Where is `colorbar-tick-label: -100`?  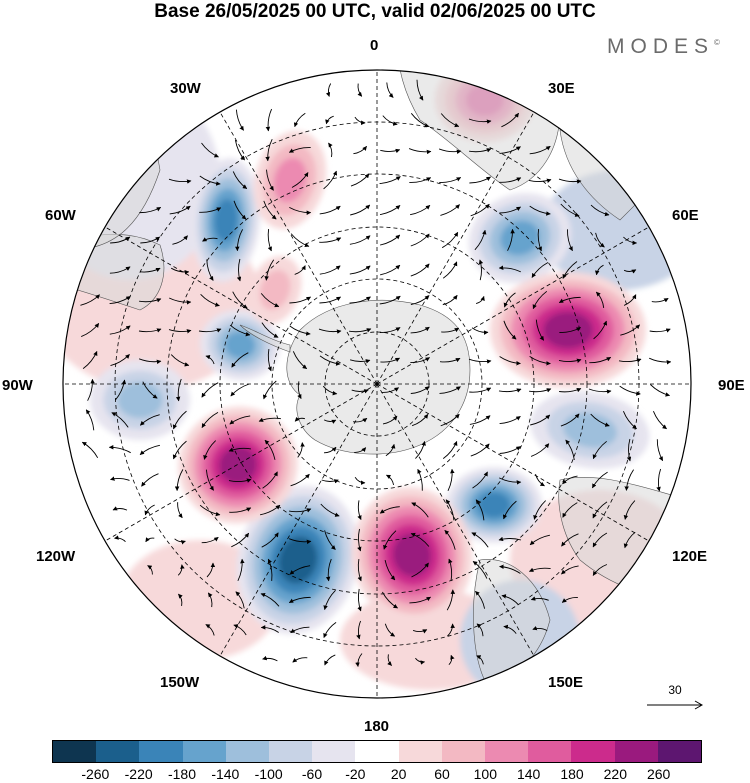 colorbar-tick-label: -100 is located at coordinates (268, 774).